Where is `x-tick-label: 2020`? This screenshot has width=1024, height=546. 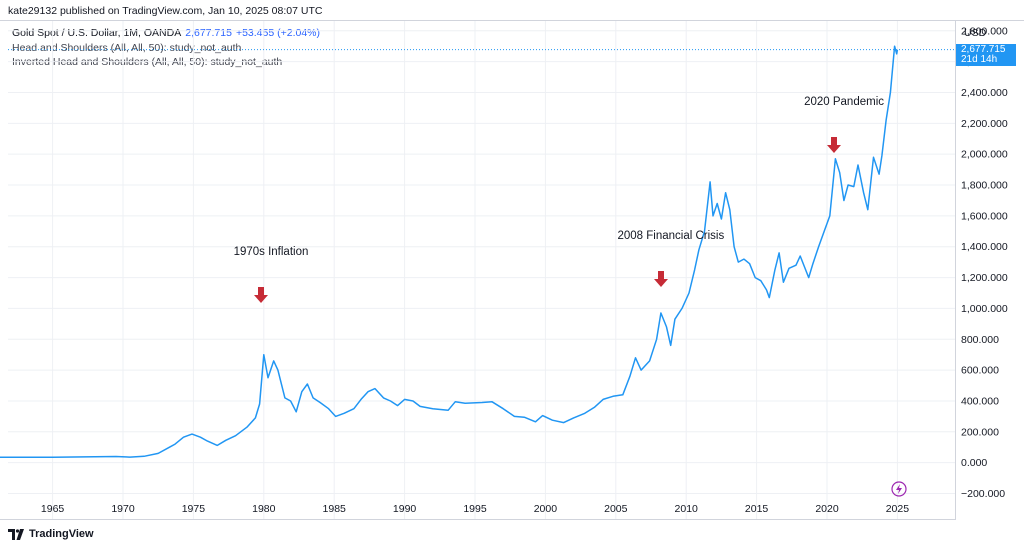
x-tick-label: 2020 is located at coordinates (827, 509).